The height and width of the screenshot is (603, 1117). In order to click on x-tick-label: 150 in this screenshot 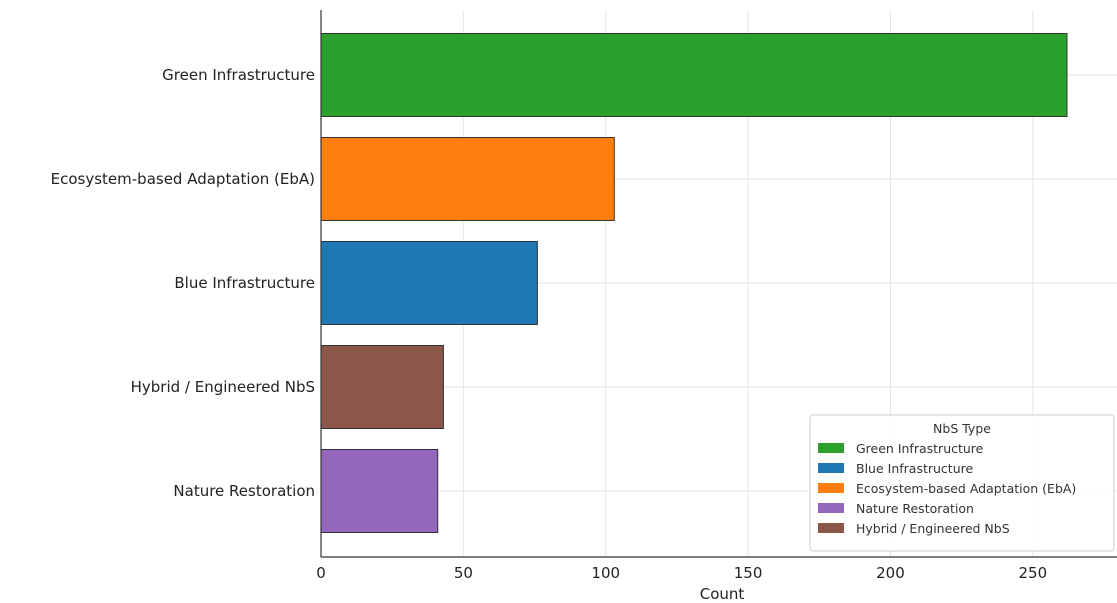, I will do `click(748, 573)`.